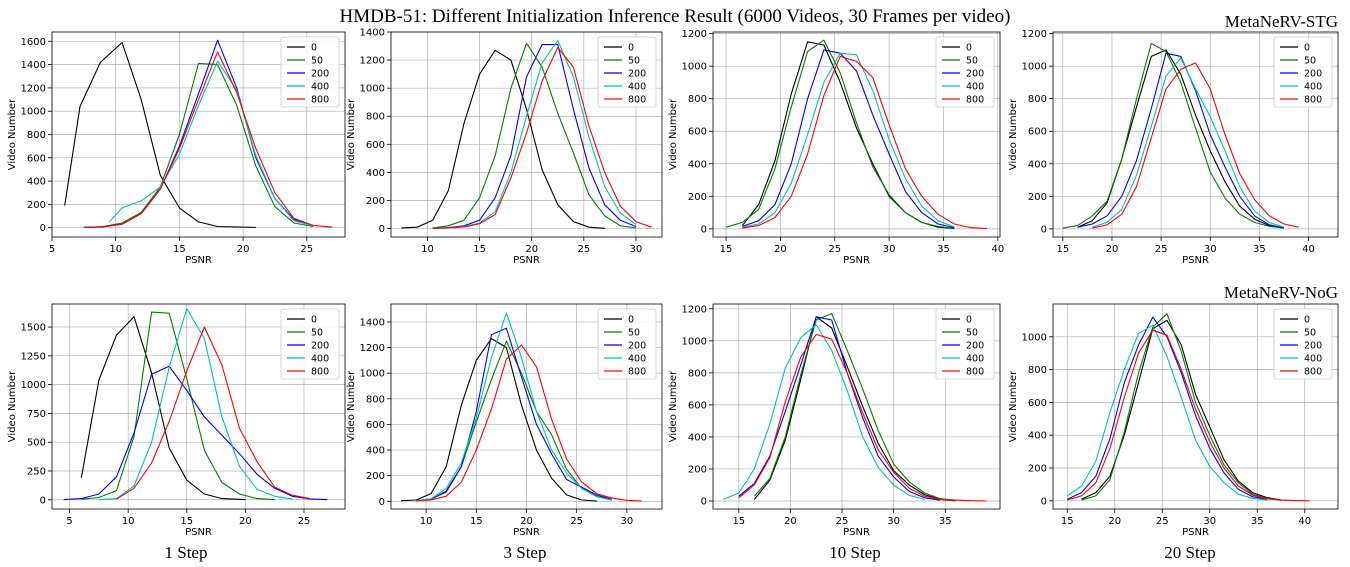  Describe the element at coordinates (33, 356) in the screenshot. I see `y-tick-label: 1250` at that location.